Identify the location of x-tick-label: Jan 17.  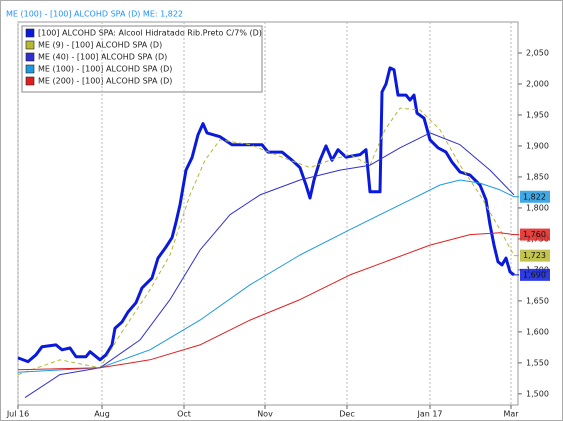
(429, 414).